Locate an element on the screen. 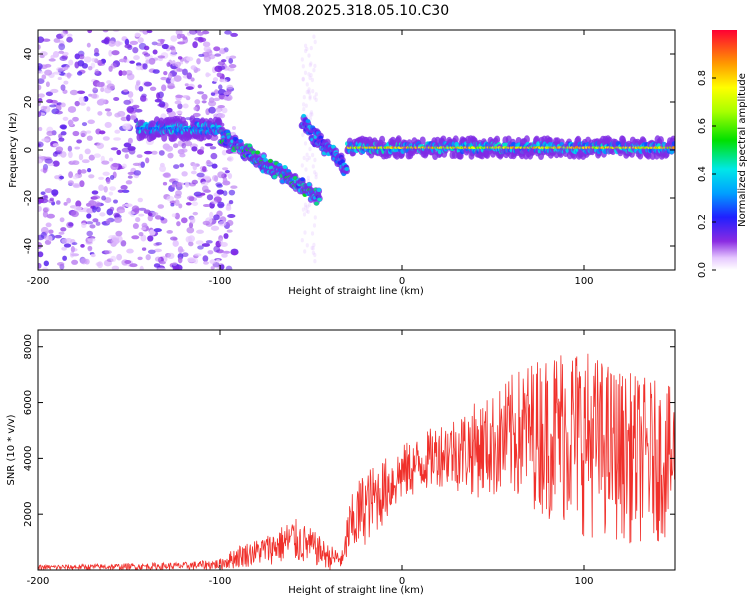 Image resolution: width=750 pixels, height=600 pixels. colorbar-label: Normalized spectral amplitude is located at coordinates (742, 150).